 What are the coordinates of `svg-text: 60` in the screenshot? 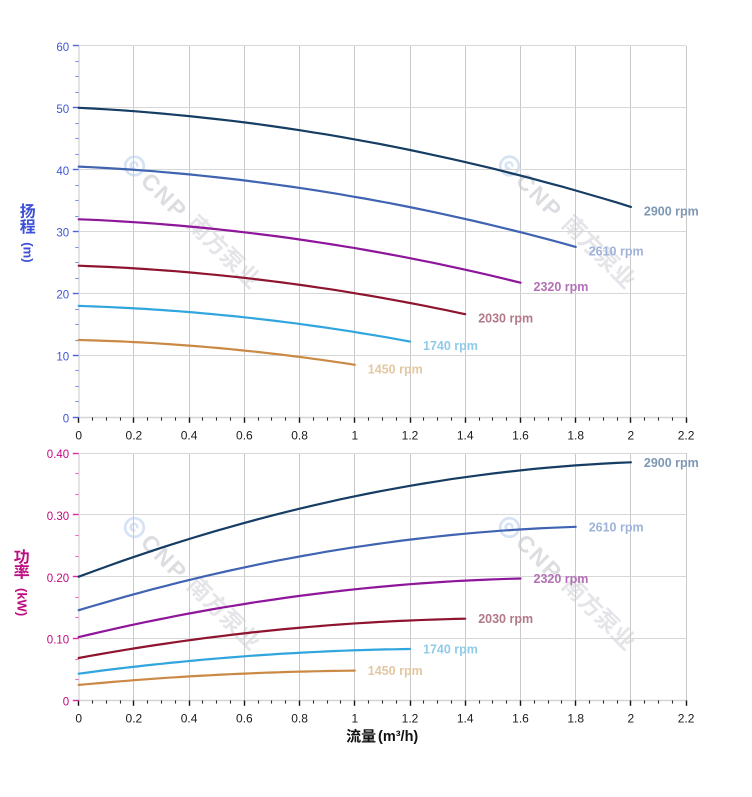 It's located at (62, 48).